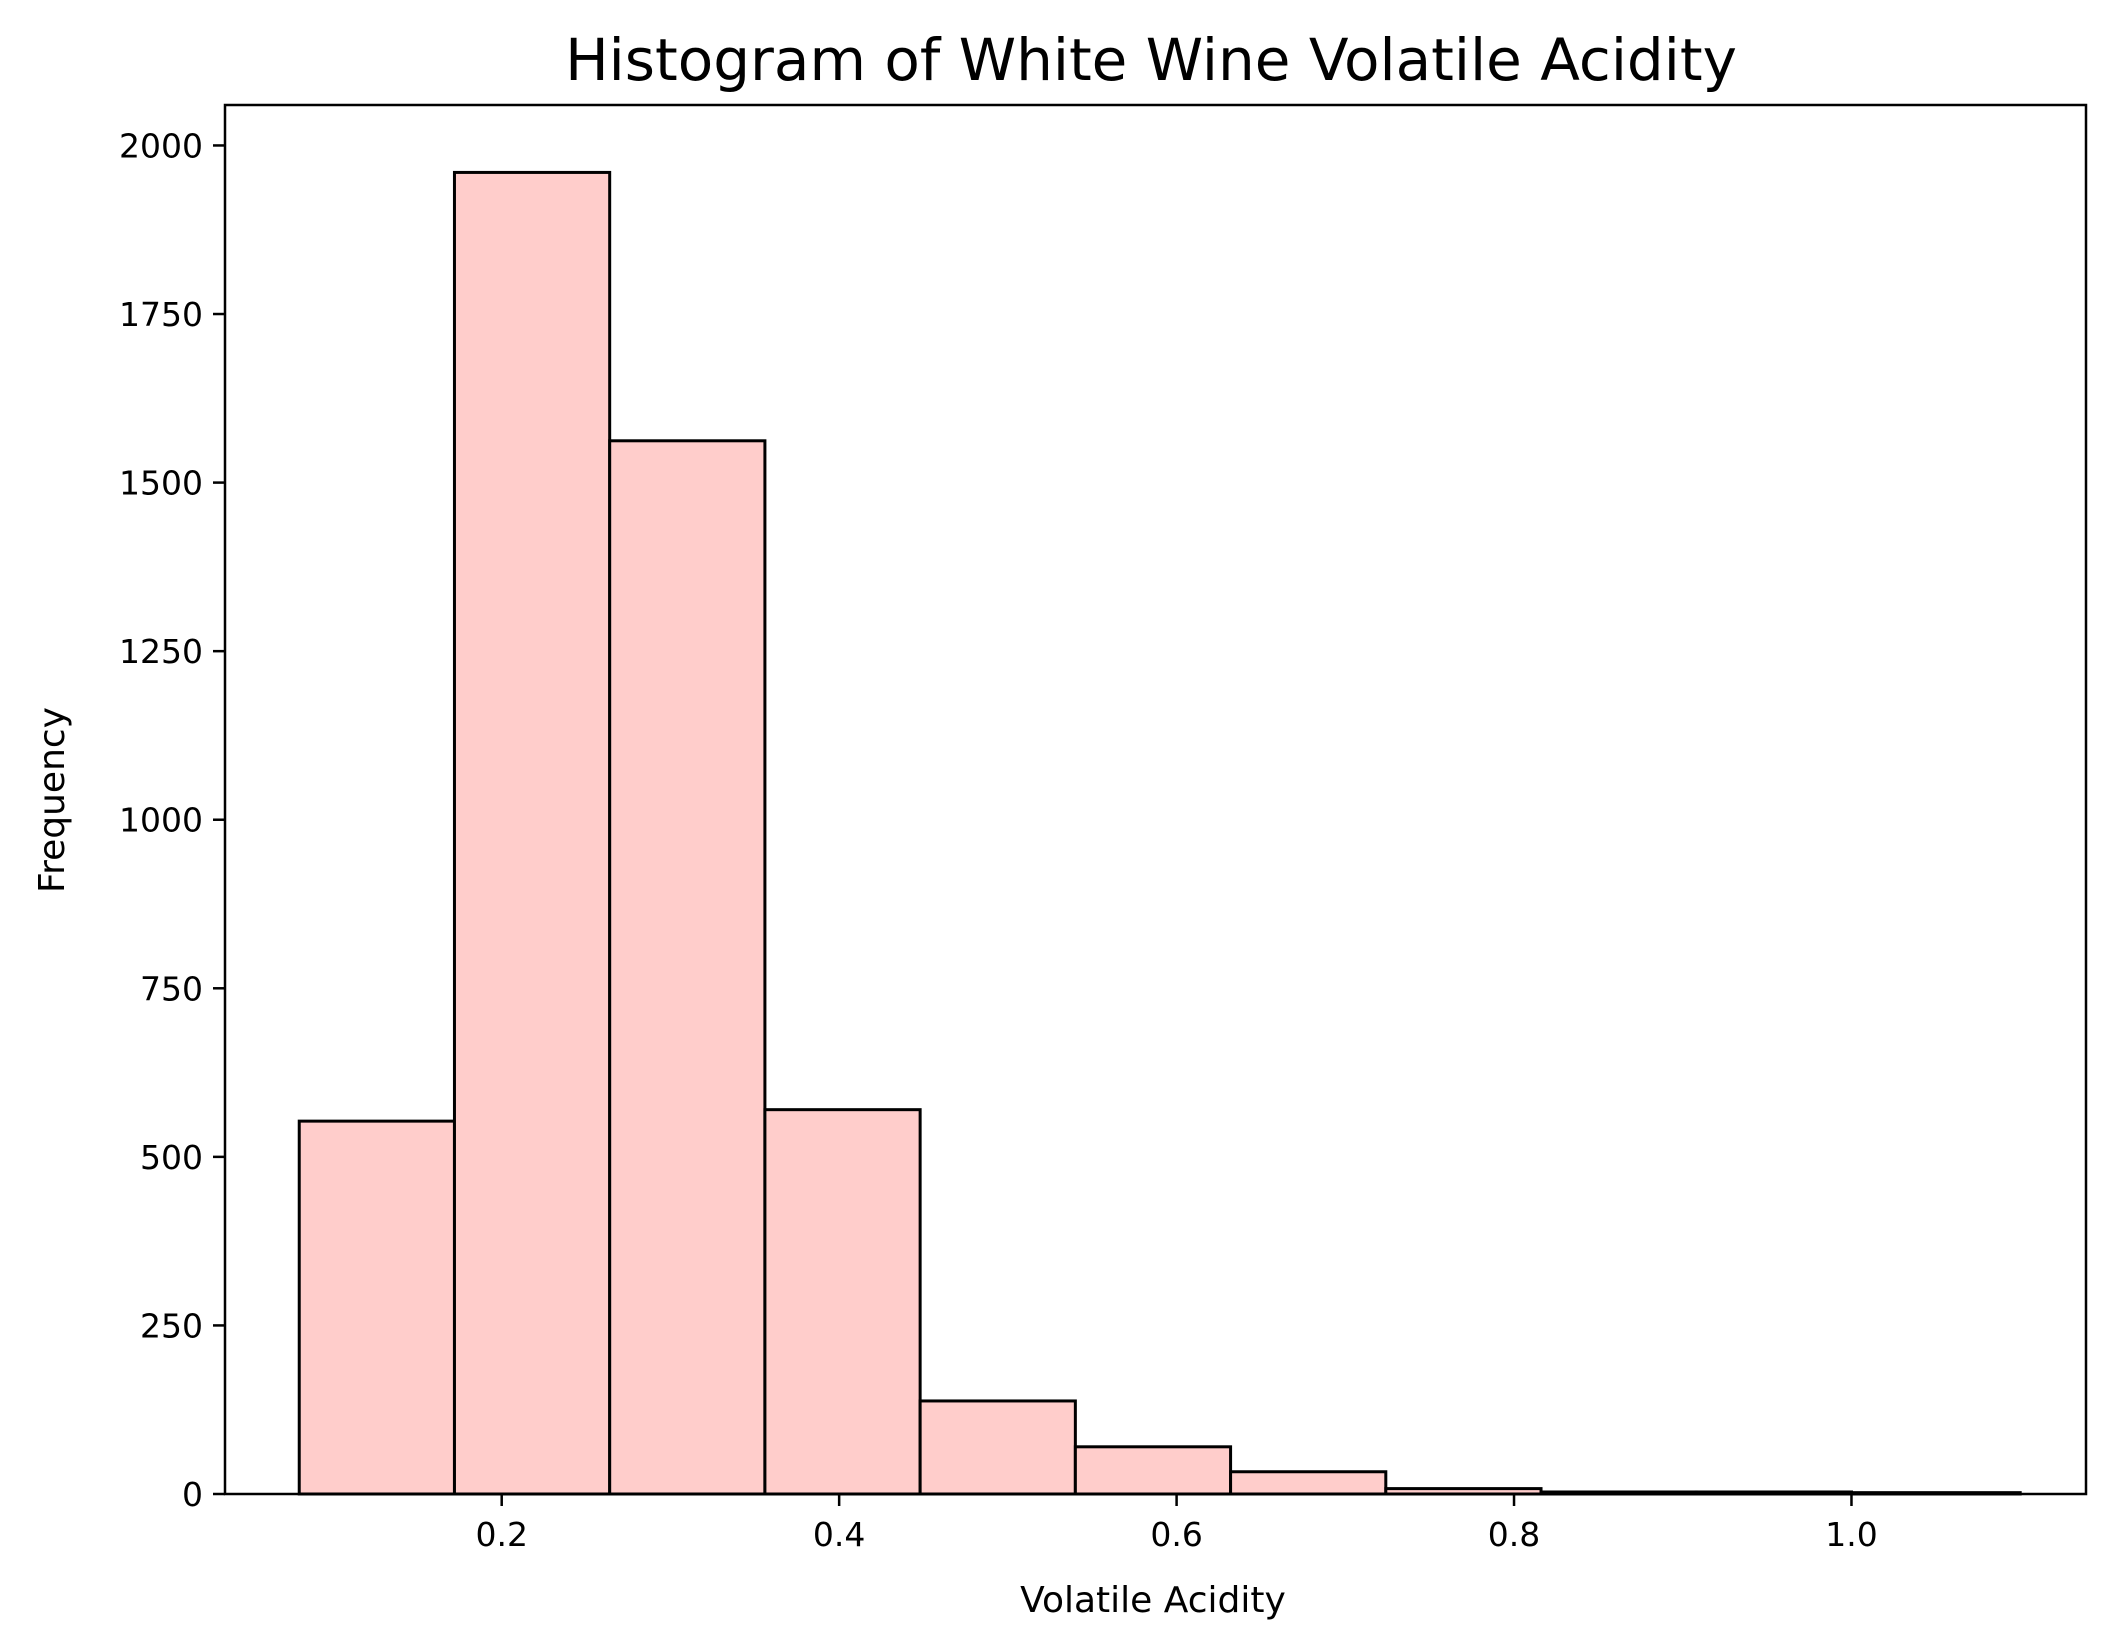 This screenshot has width=2113, height=1652. What do you see at coordinates (839, 1534) in the screenshot?
I see `x-tick-label: 0.4` at bounding box center [839, 1534].